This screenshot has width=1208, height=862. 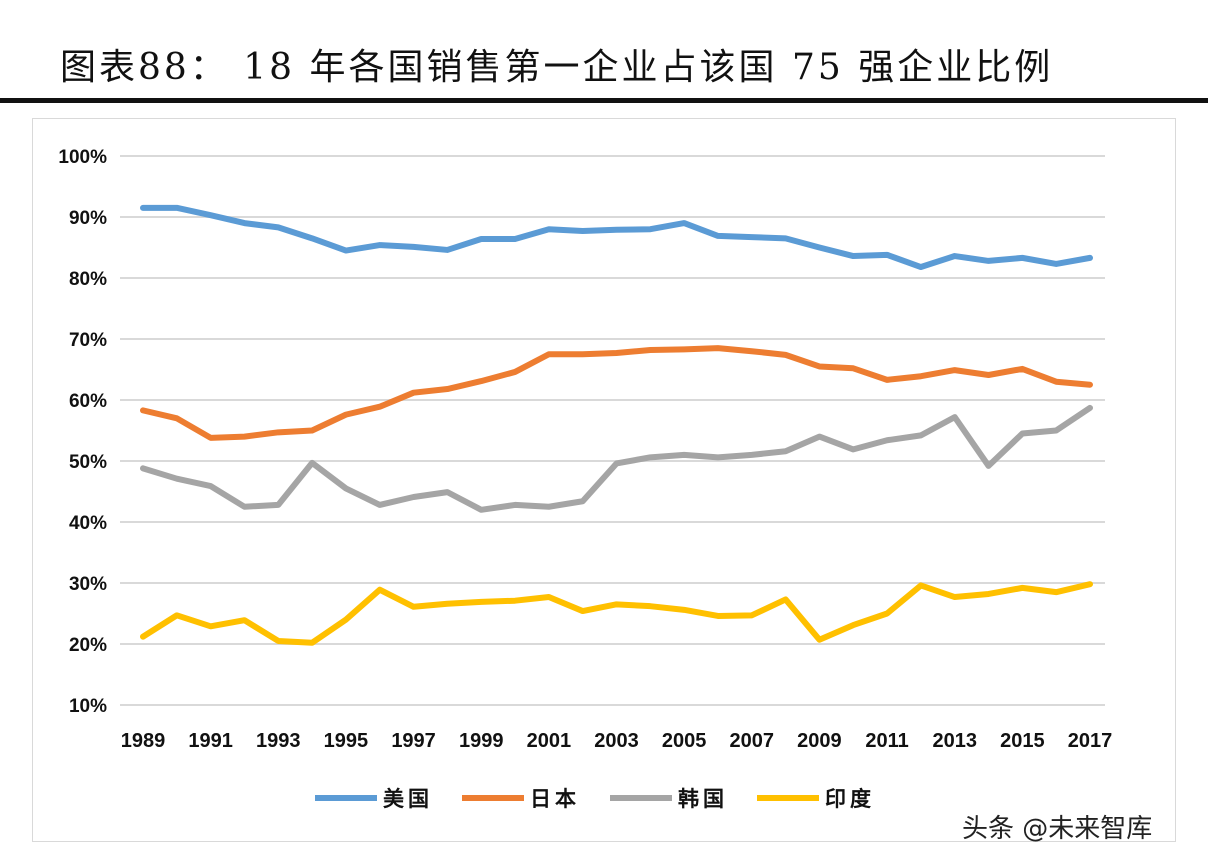 I want to click on y-tick-label: 30%, so click(x=88, y=584).